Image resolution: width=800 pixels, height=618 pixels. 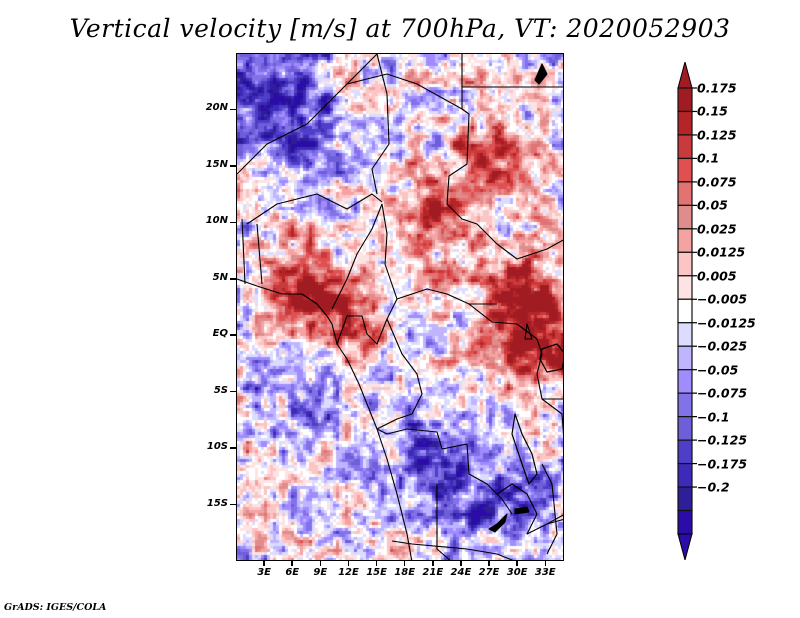 I want to click on coast-west-africa, so click(x=325, y=419).